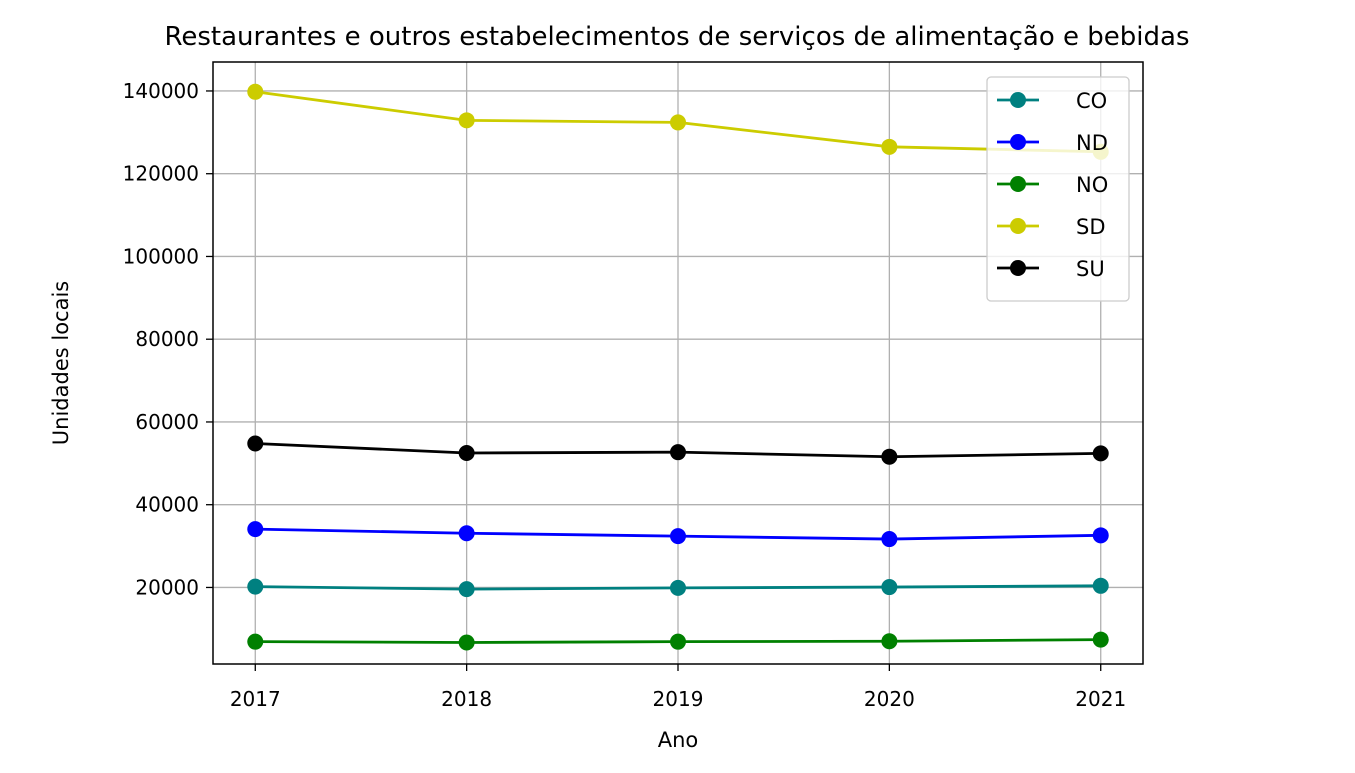 This screenshot has height=773, width=1355. I want to click on x-axis-label: Ano, so click(678, 740).